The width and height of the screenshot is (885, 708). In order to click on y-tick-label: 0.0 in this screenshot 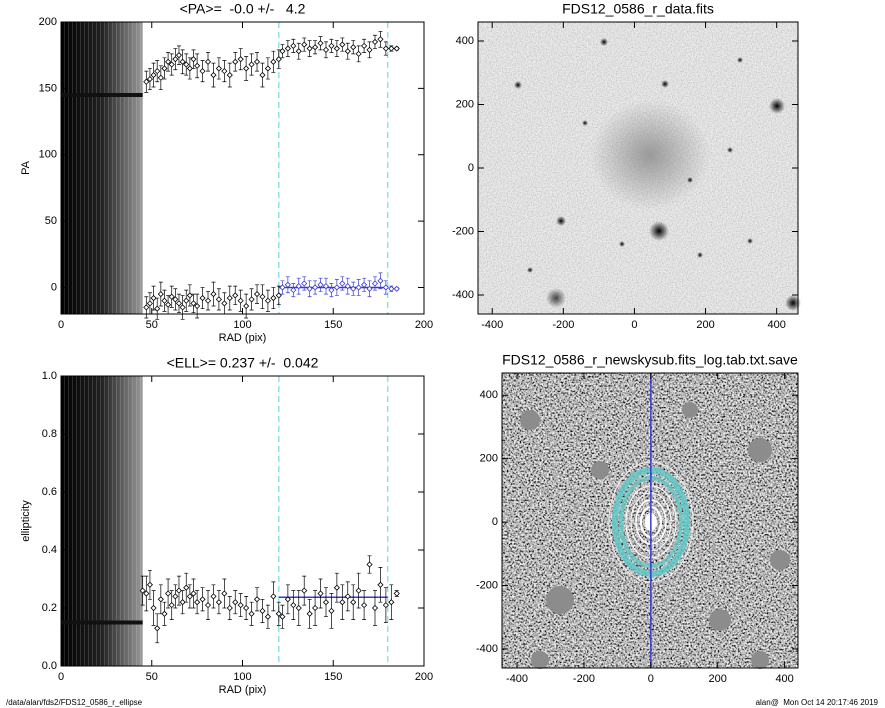, I will do `click(49, 666)`.